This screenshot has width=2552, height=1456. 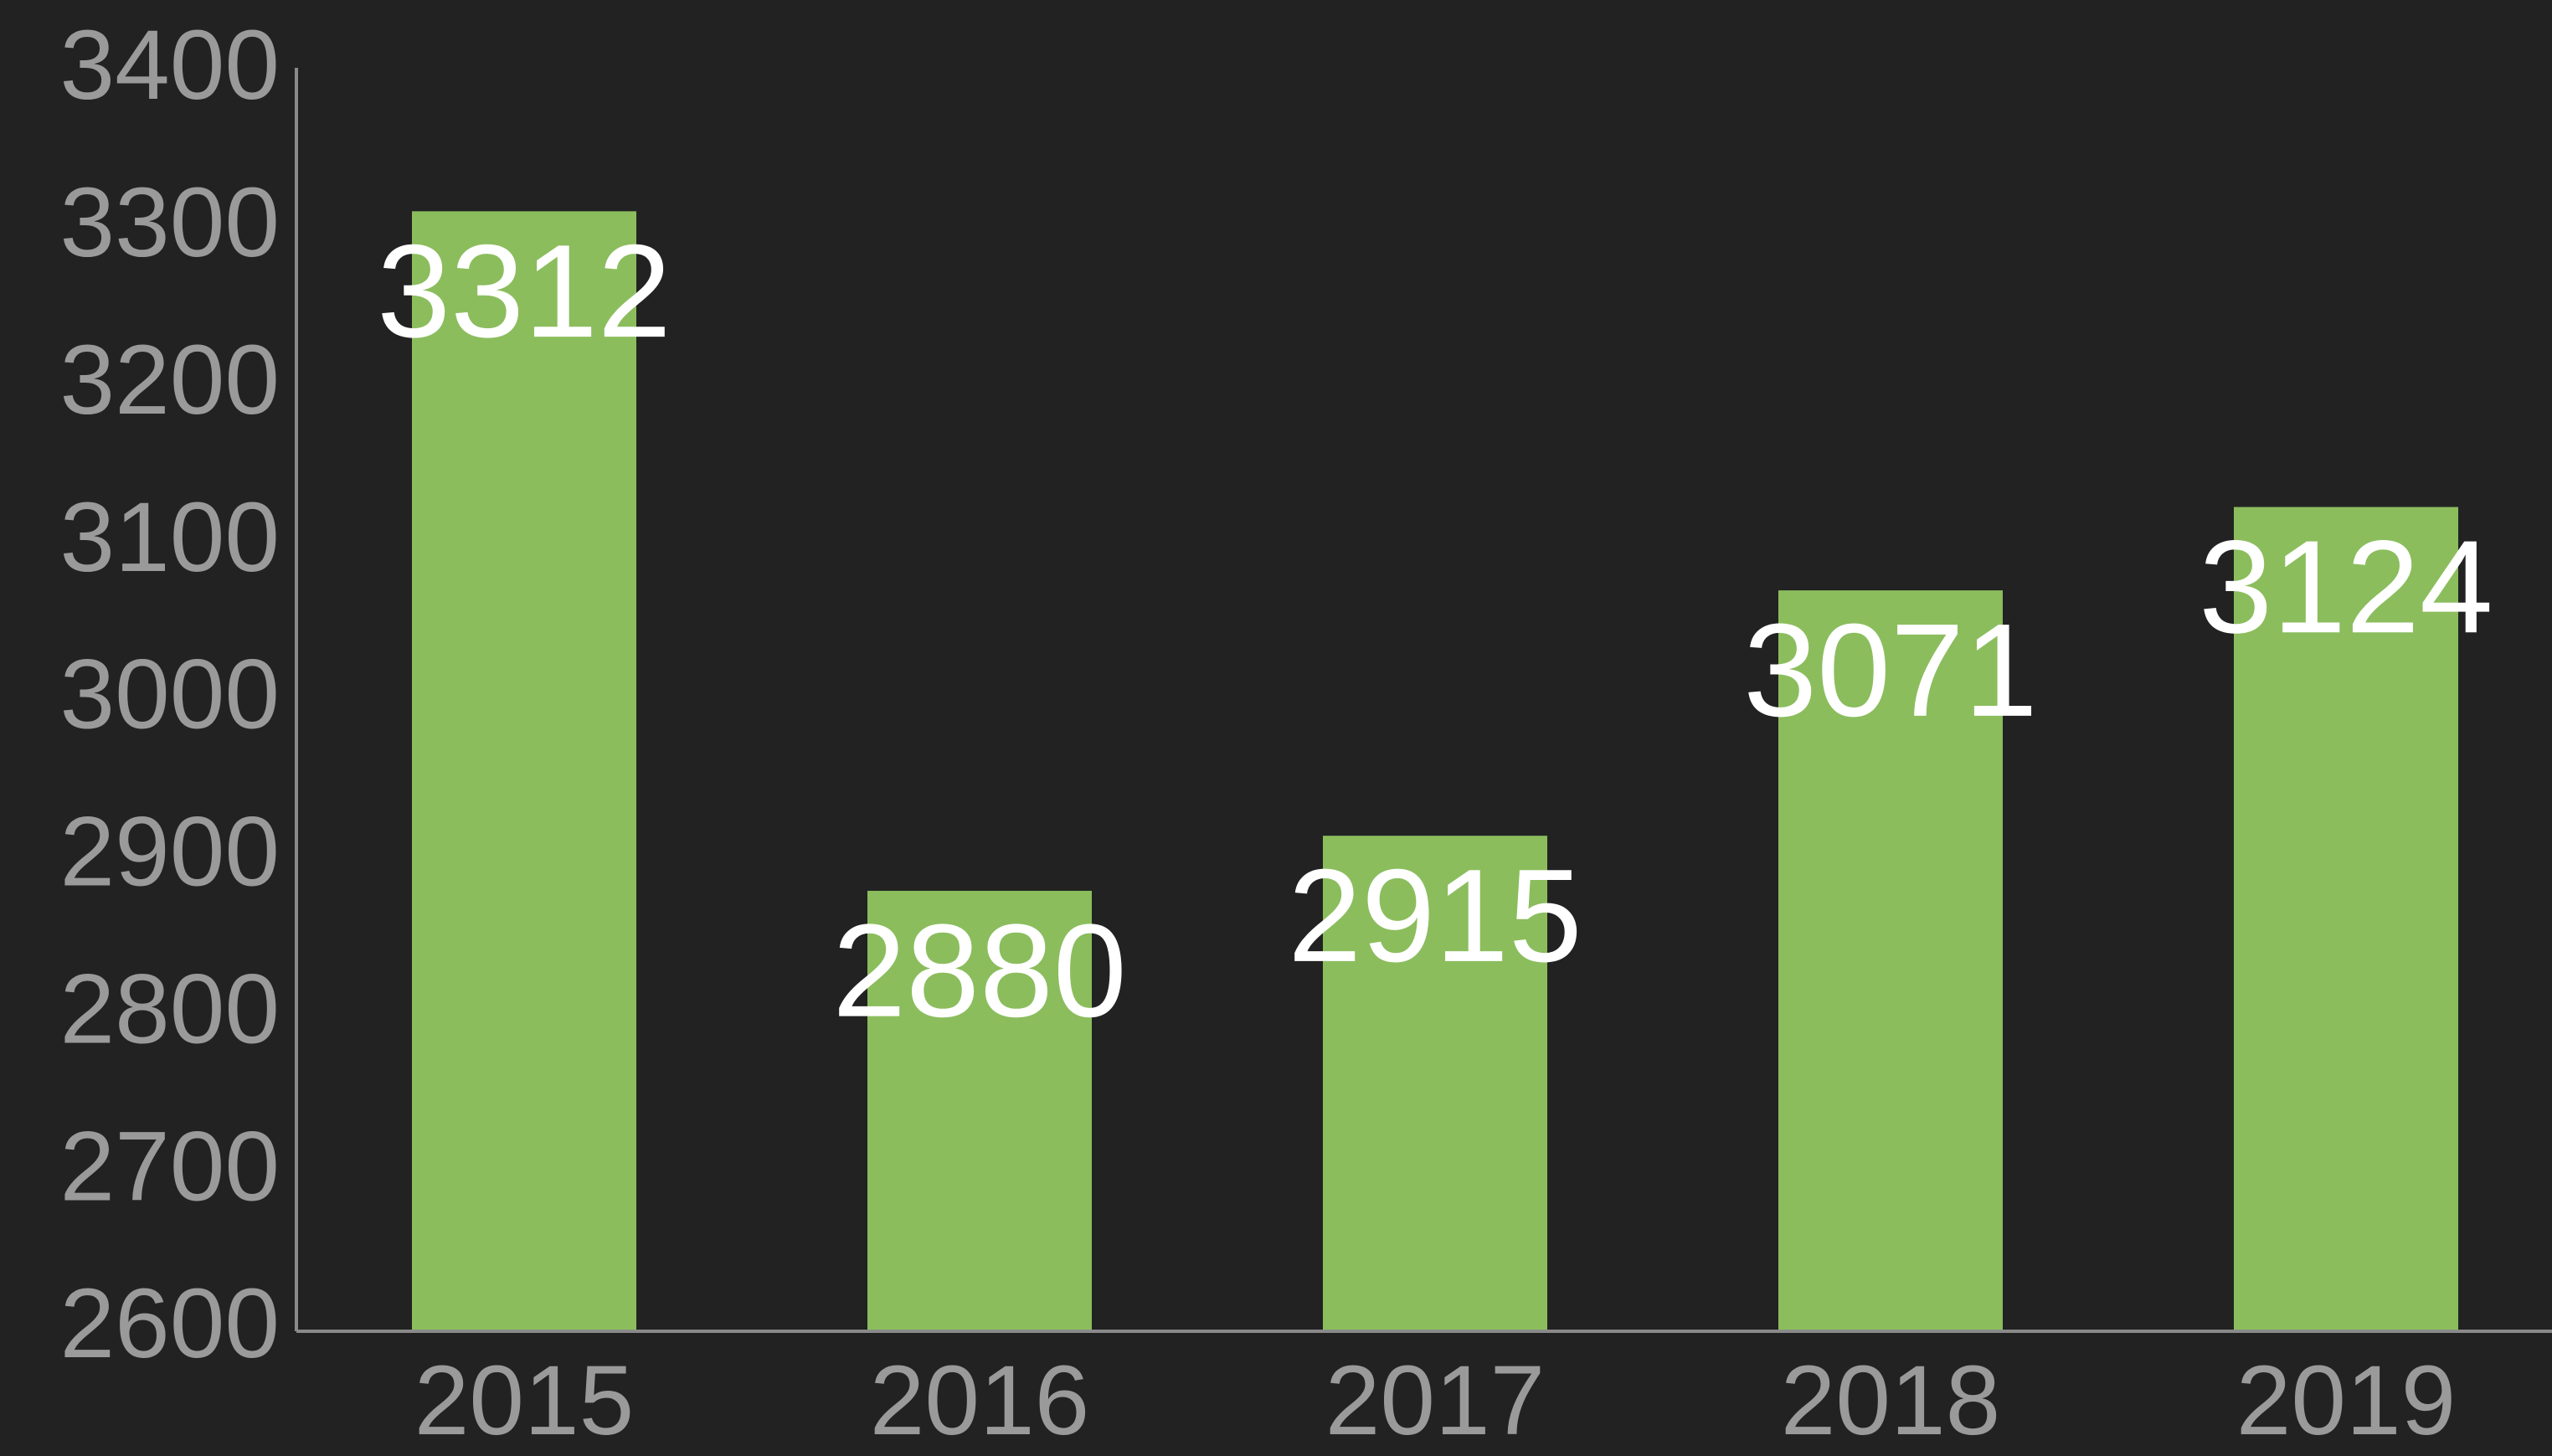 I want to click on y-tick-label: 2700, so click(x=169, y=1166).